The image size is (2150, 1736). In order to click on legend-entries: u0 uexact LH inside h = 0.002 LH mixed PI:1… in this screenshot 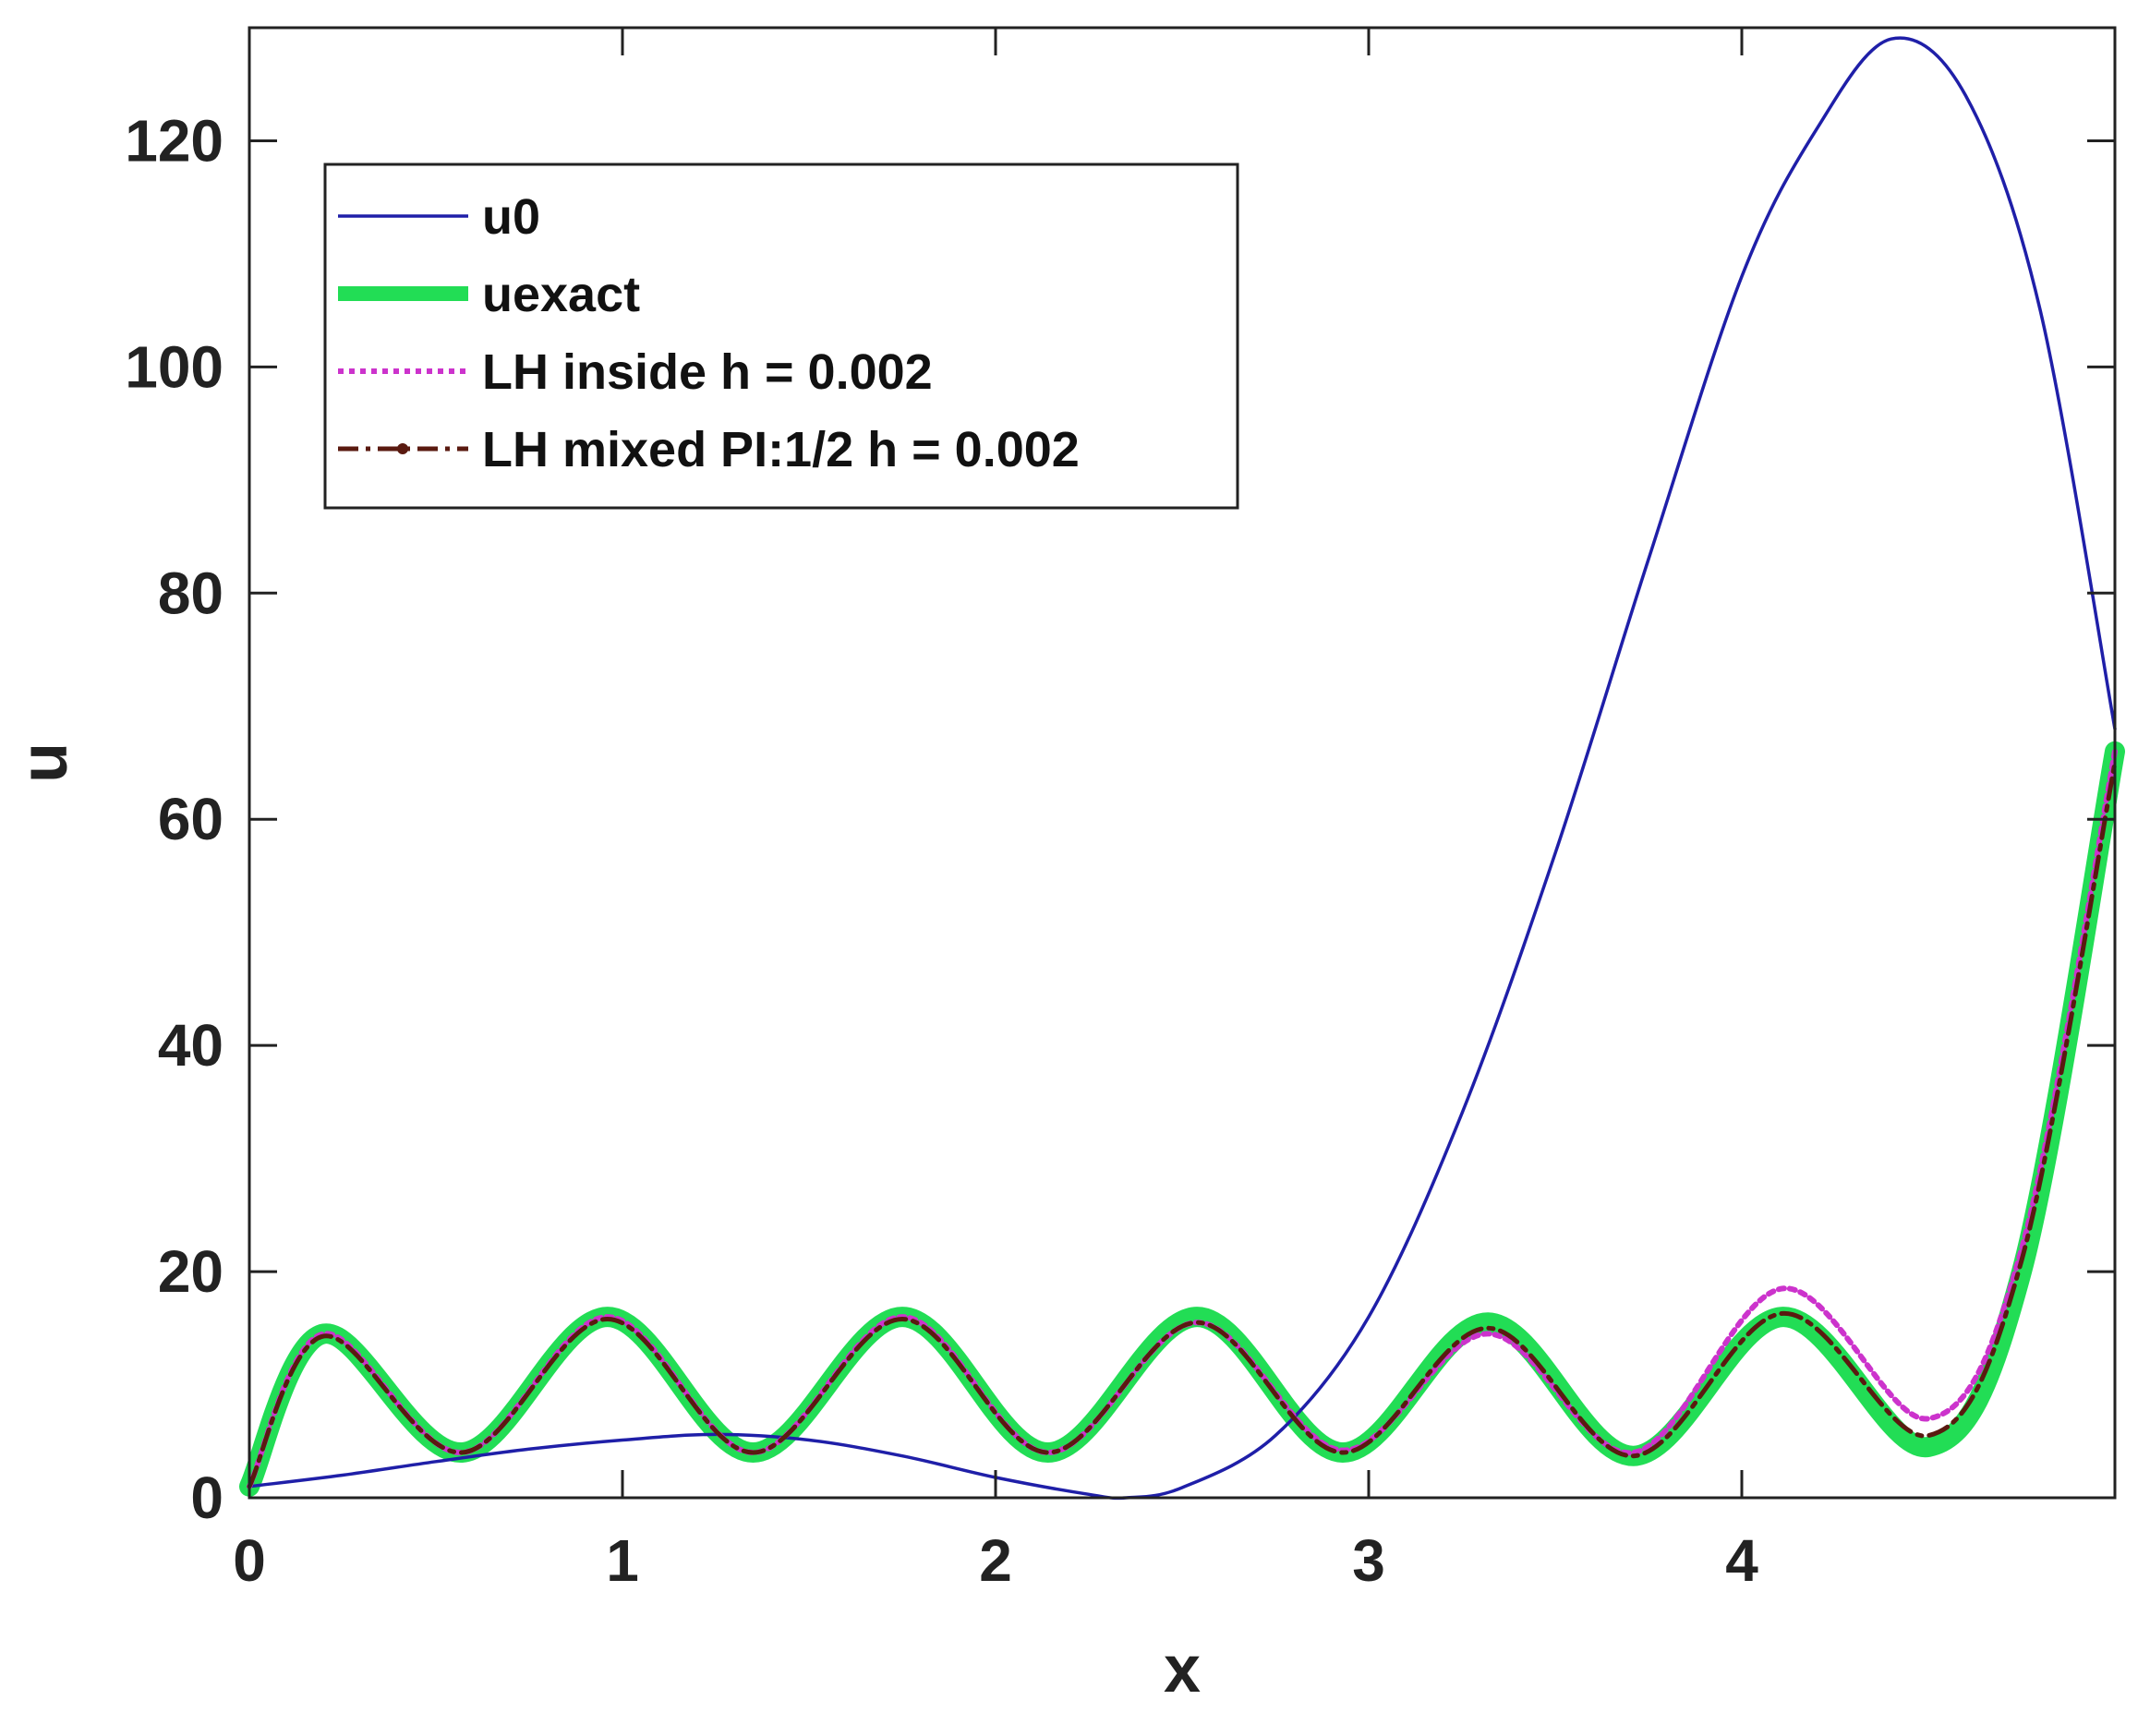, I will do `click(709, 333)`.